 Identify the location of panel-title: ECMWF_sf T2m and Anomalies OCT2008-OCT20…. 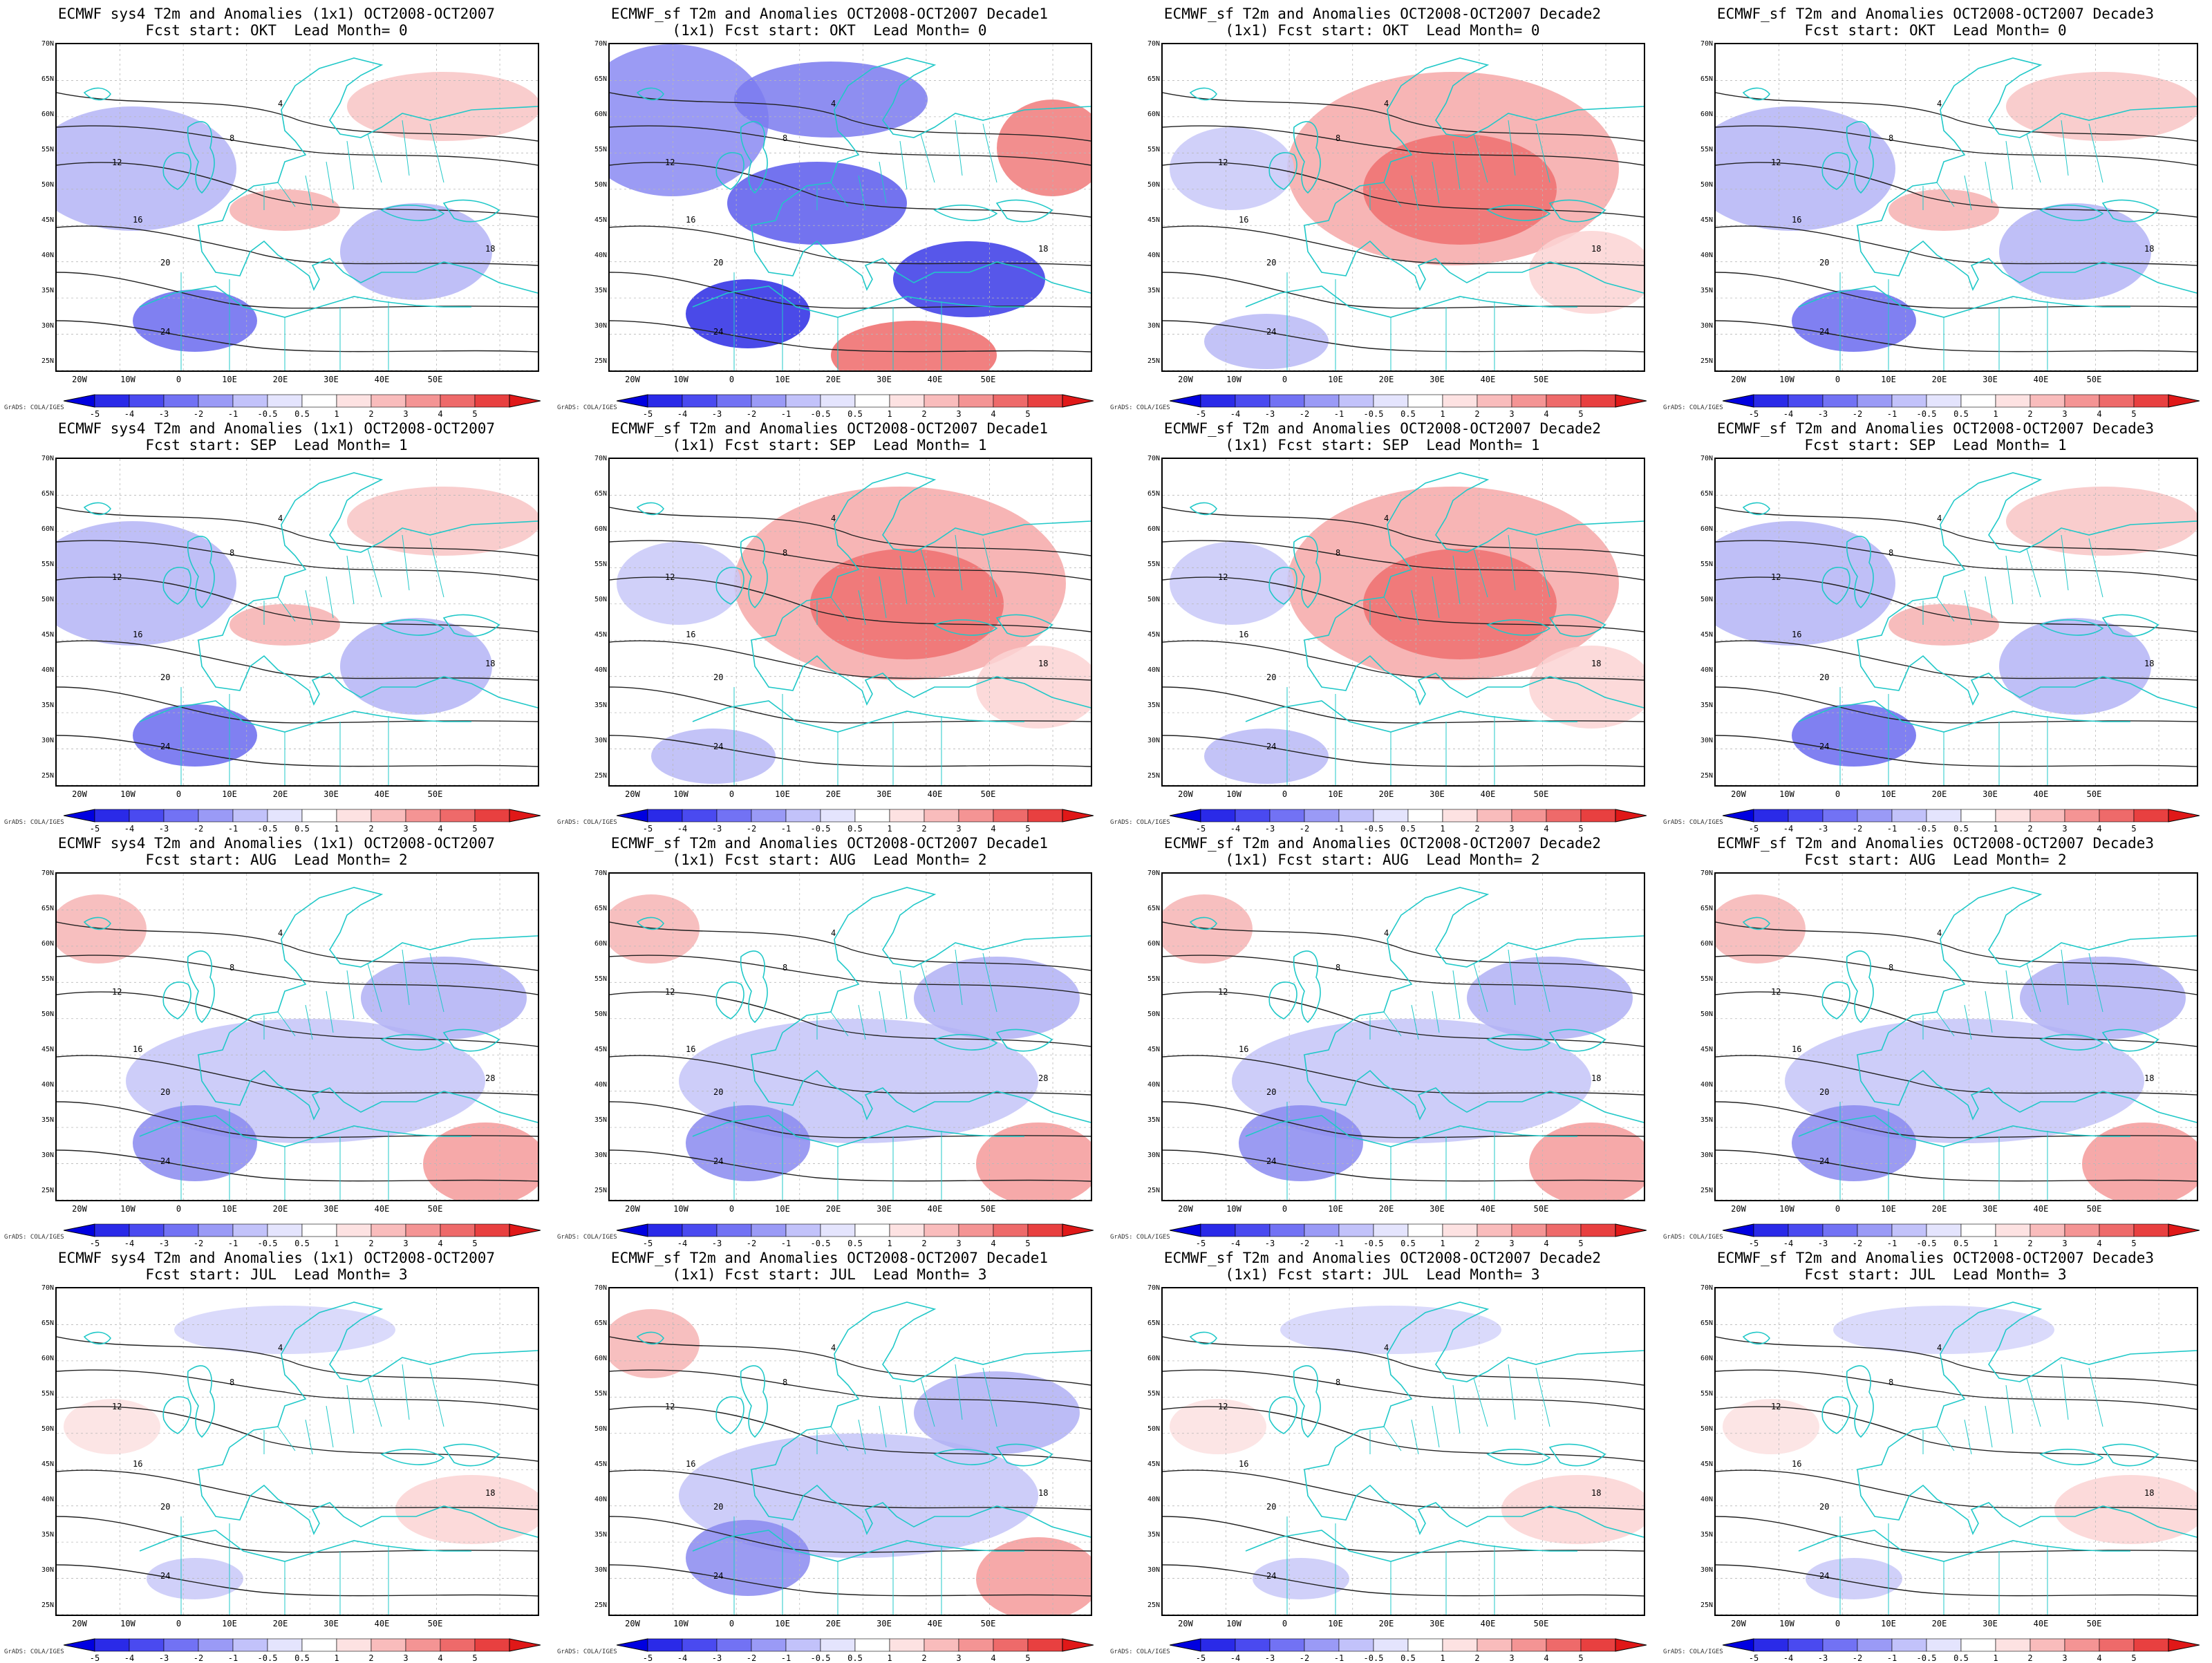
(1382, 843).